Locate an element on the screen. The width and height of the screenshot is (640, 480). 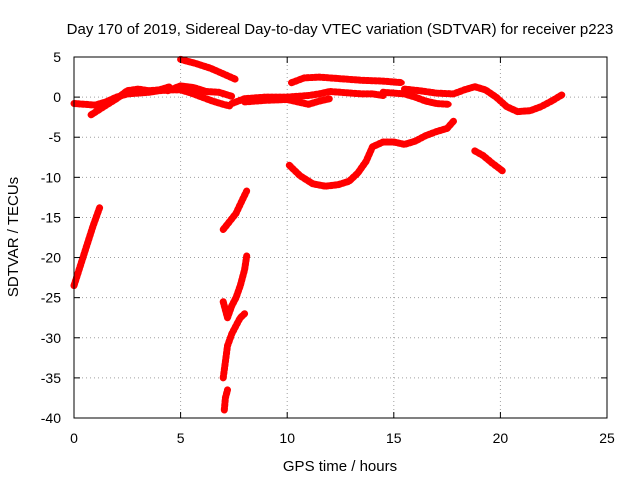
y-tick-label: -10 is located at coordinates (51, 177).